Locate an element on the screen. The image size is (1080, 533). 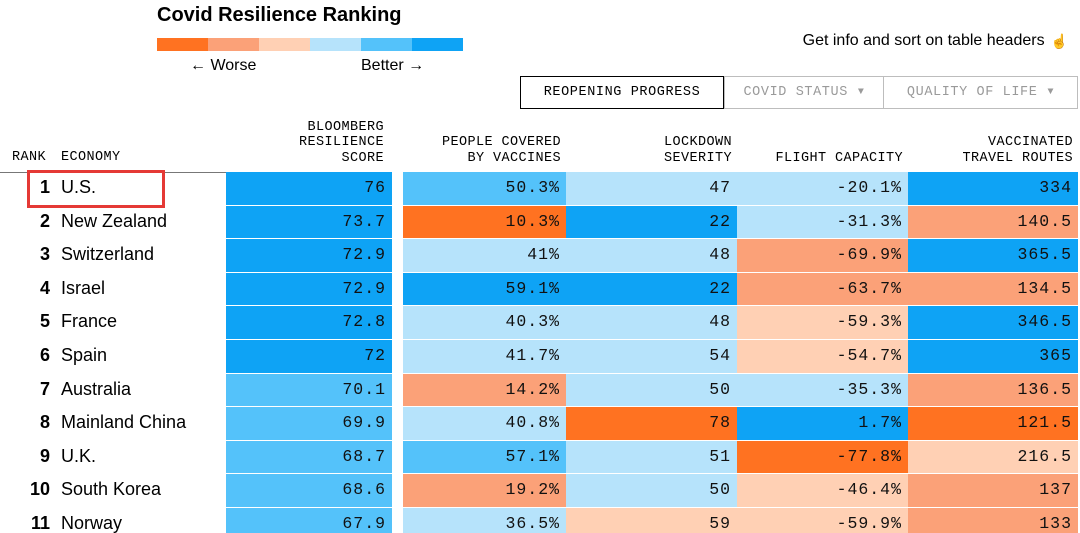
cell-travel-routes: 121.5 is located at coordinates (993, 423).